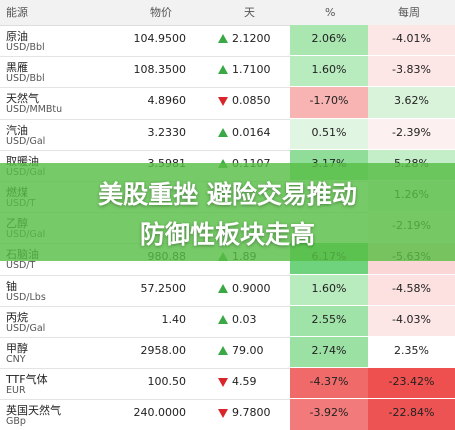 The image size is (455, 430). What do you see at coordinates (251, 413) in the screenshot?
I see `change: 9.7800` at bounding box center [251, 413].